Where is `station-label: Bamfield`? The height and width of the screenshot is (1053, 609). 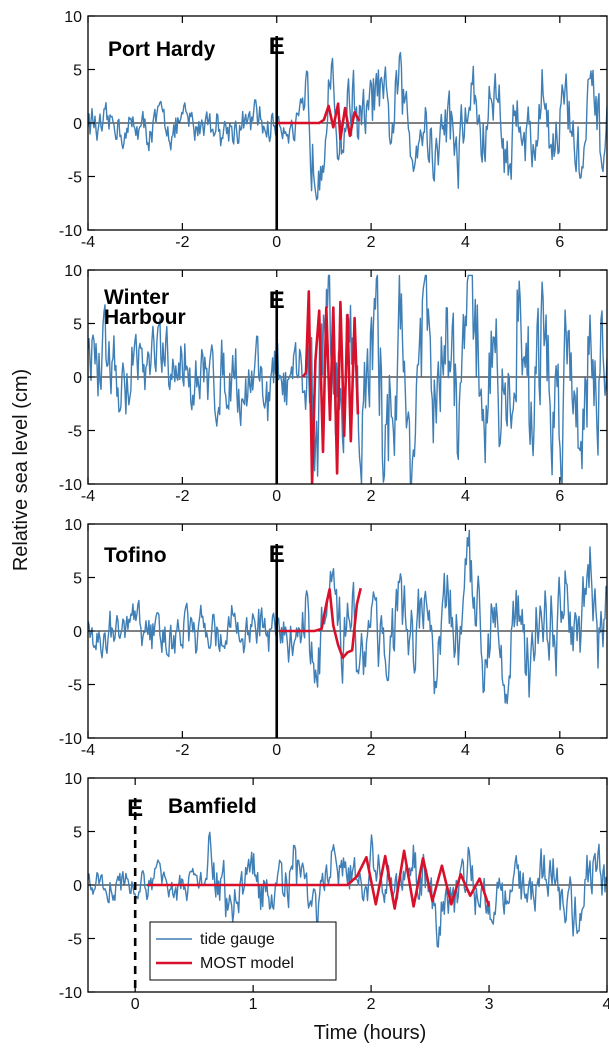 station-label: Bamfield is located at coordinates (212, 806).